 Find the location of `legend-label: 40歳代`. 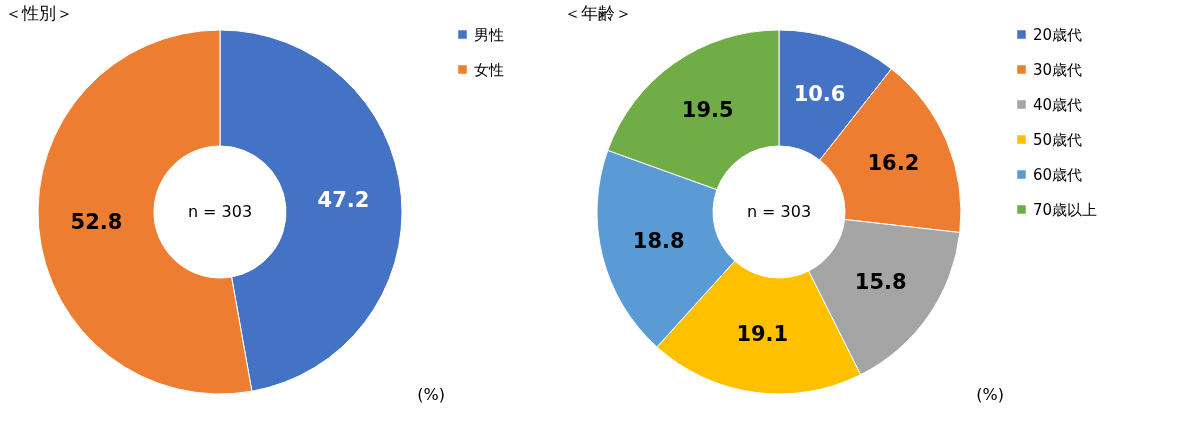

legend-label: 40歳代 is located at coordinates (1058, 104).